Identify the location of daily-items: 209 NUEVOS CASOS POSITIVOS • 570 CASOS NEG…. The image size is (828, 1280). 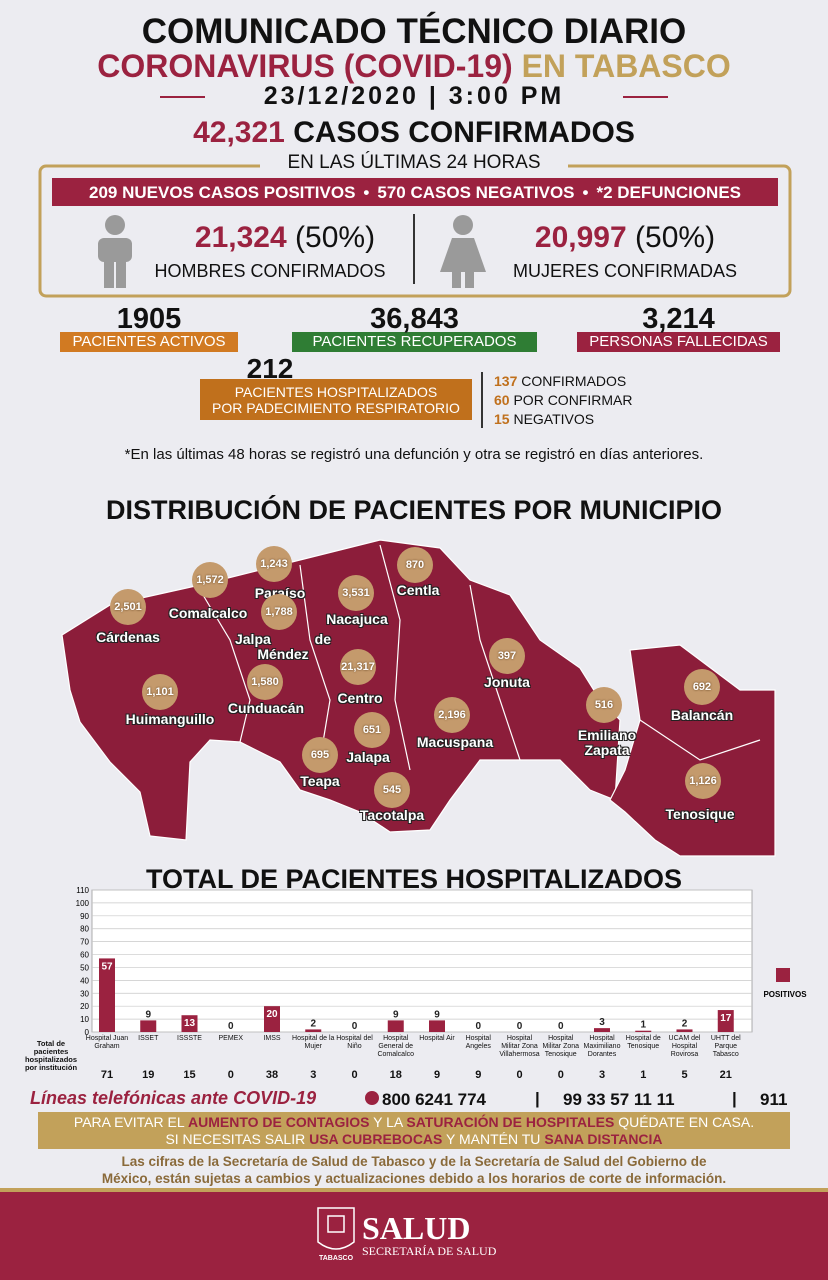
(415, 193).